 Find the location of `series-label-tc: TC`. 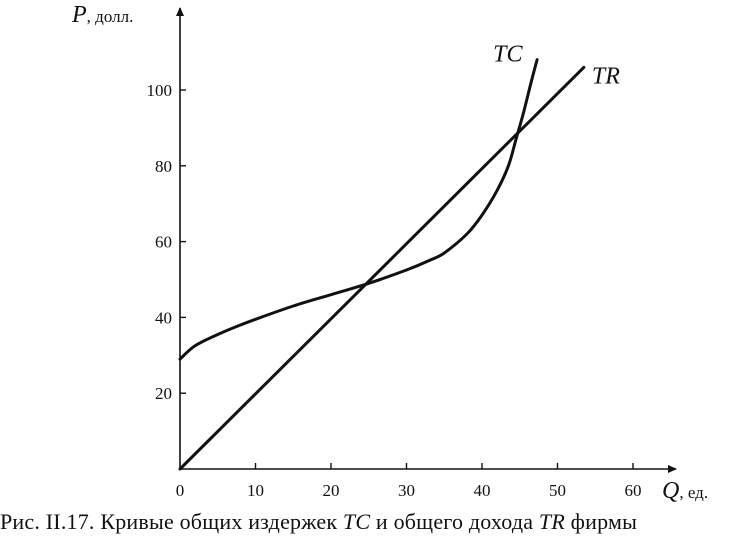

series-label-tc: TC is located at coordinates (508, 55).